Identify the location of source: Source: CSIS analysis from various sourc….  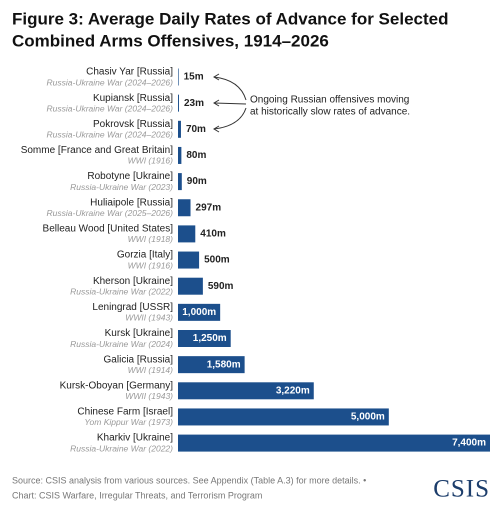
(189, 480).